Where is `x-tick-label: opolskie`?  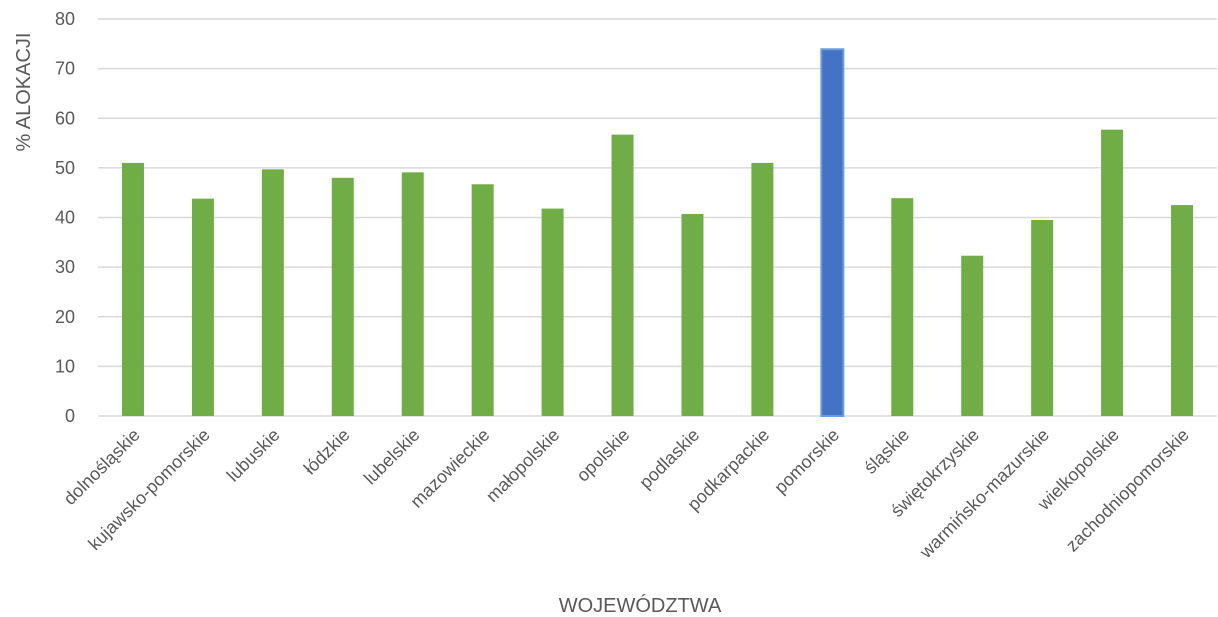 x-tick-label: opolskie is located at coordinates (603, 455).